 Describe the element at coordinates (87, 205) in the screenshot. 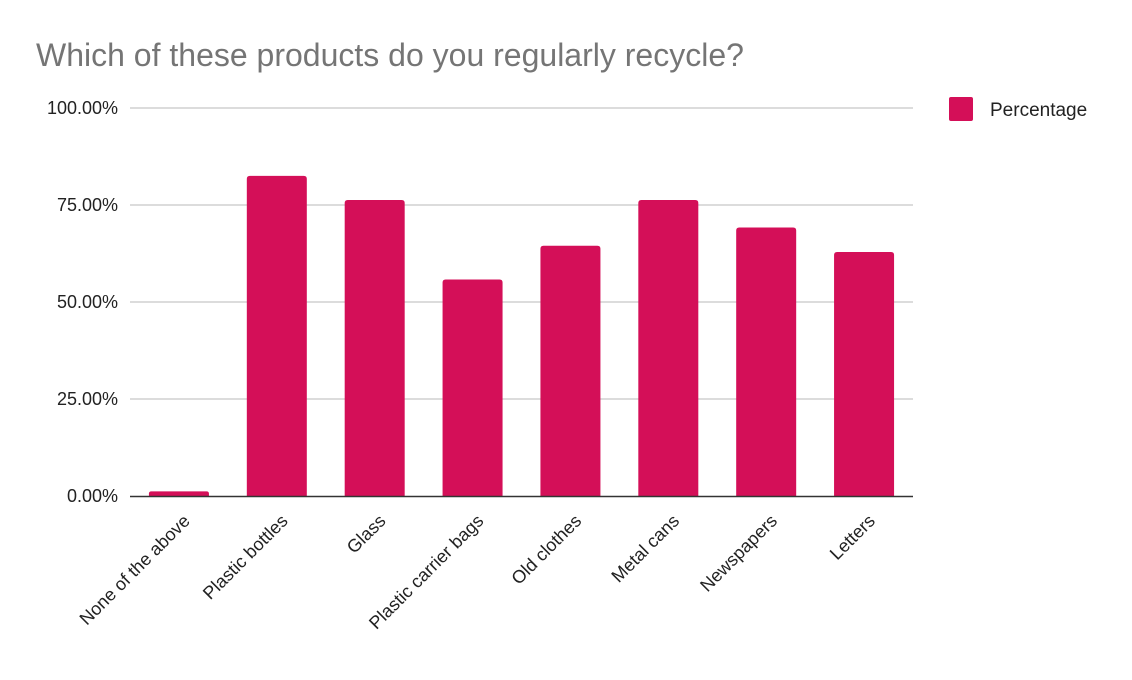

I see `y-tick-label: 75.00%` at that location.